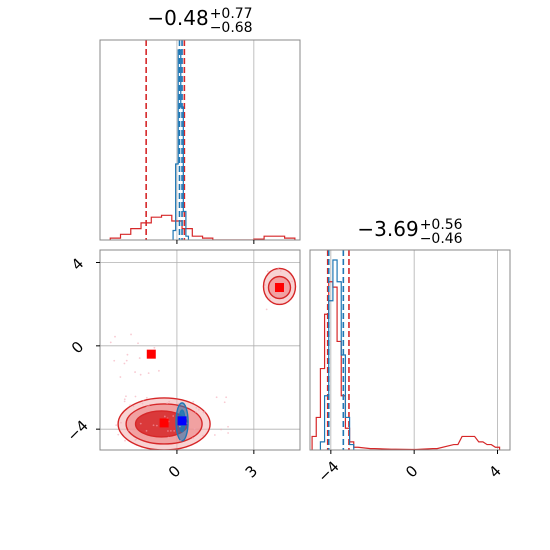 The height and width of the screenshot is (550, 550). I want to click on contour-group, so click(203, 358).